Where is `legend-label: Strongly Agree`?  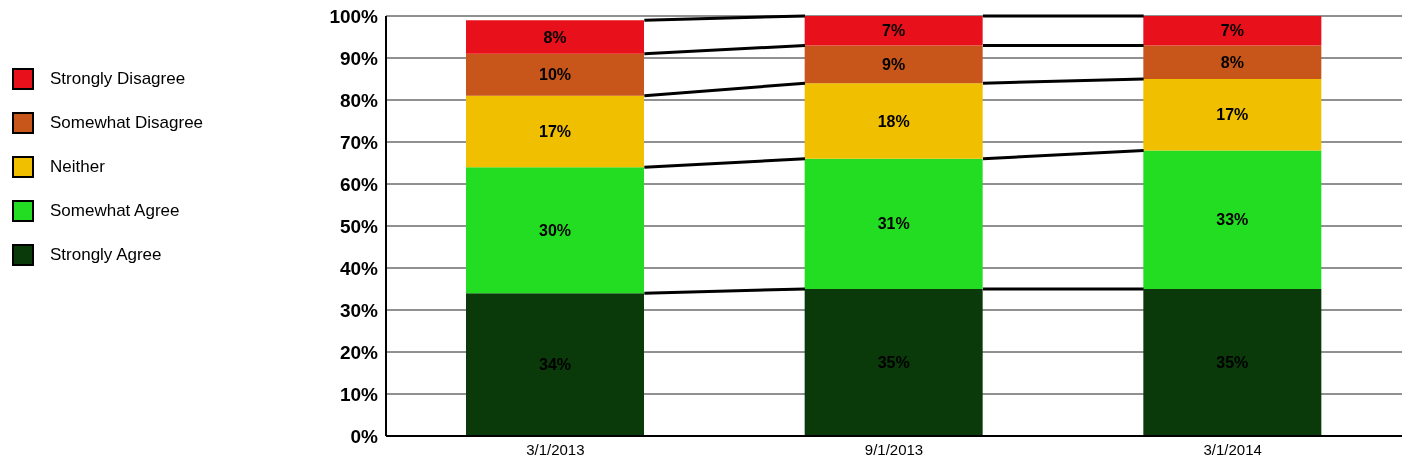 legend-label: Strongly Agree is located at coordinates (106, 255).